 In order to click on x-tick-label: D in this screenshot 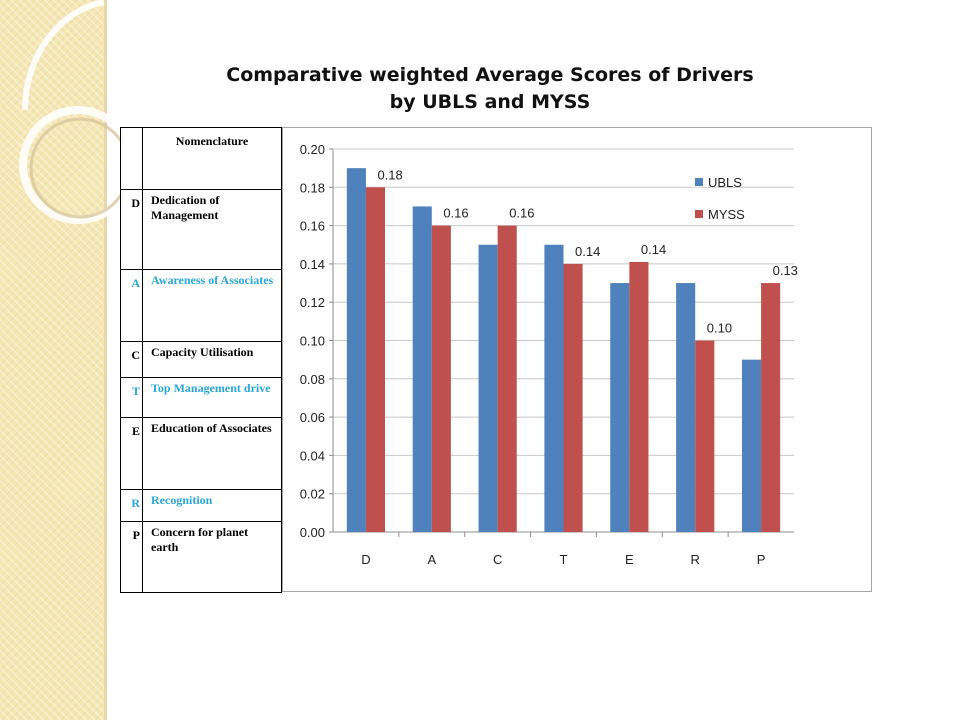, I will do `click(365, 559)`.